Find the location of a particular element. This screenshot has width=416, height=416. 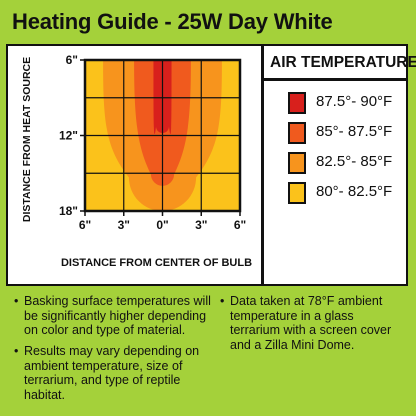

y-tick-label: 18" is located at coordinates (68, 211).